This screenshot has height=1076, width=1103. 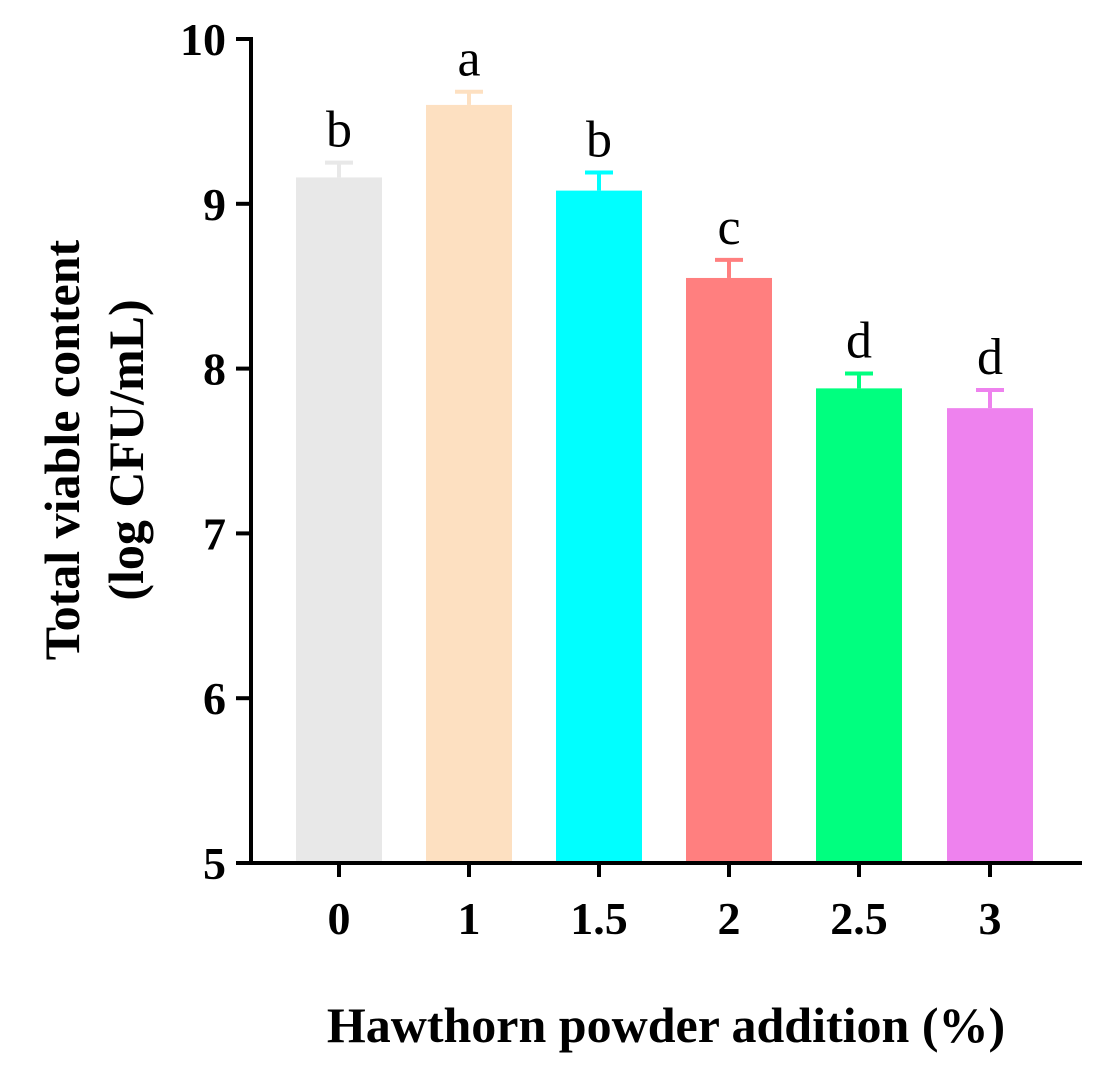 What do you see at coordinates (599, 918) in the screenshot?
I see `x-tick-label-1.5: 1.5` at bounding box center [599, 918].